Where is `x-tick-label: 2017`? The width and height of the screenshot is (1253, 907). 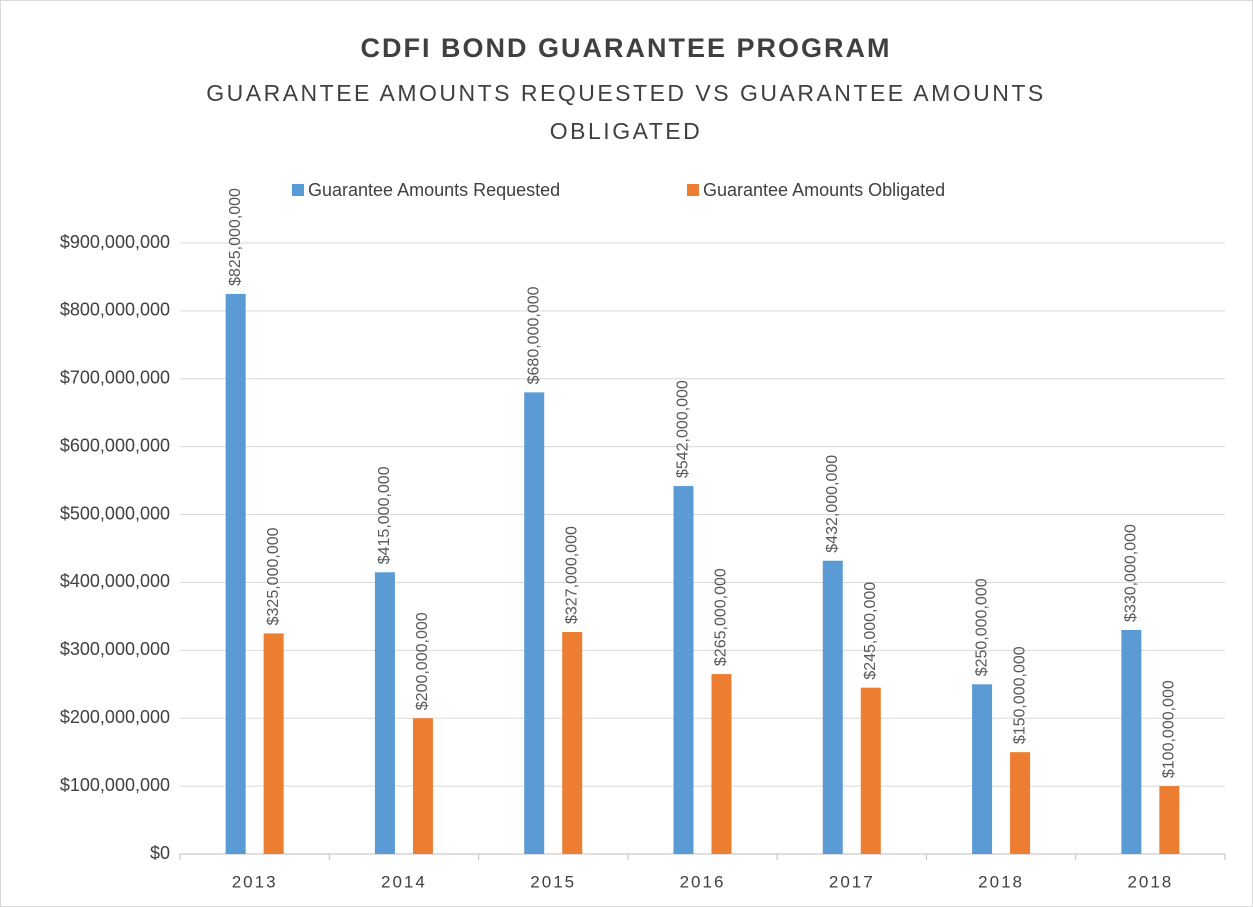
x-tick-label: 2017 is located at coordinates (852, 881).